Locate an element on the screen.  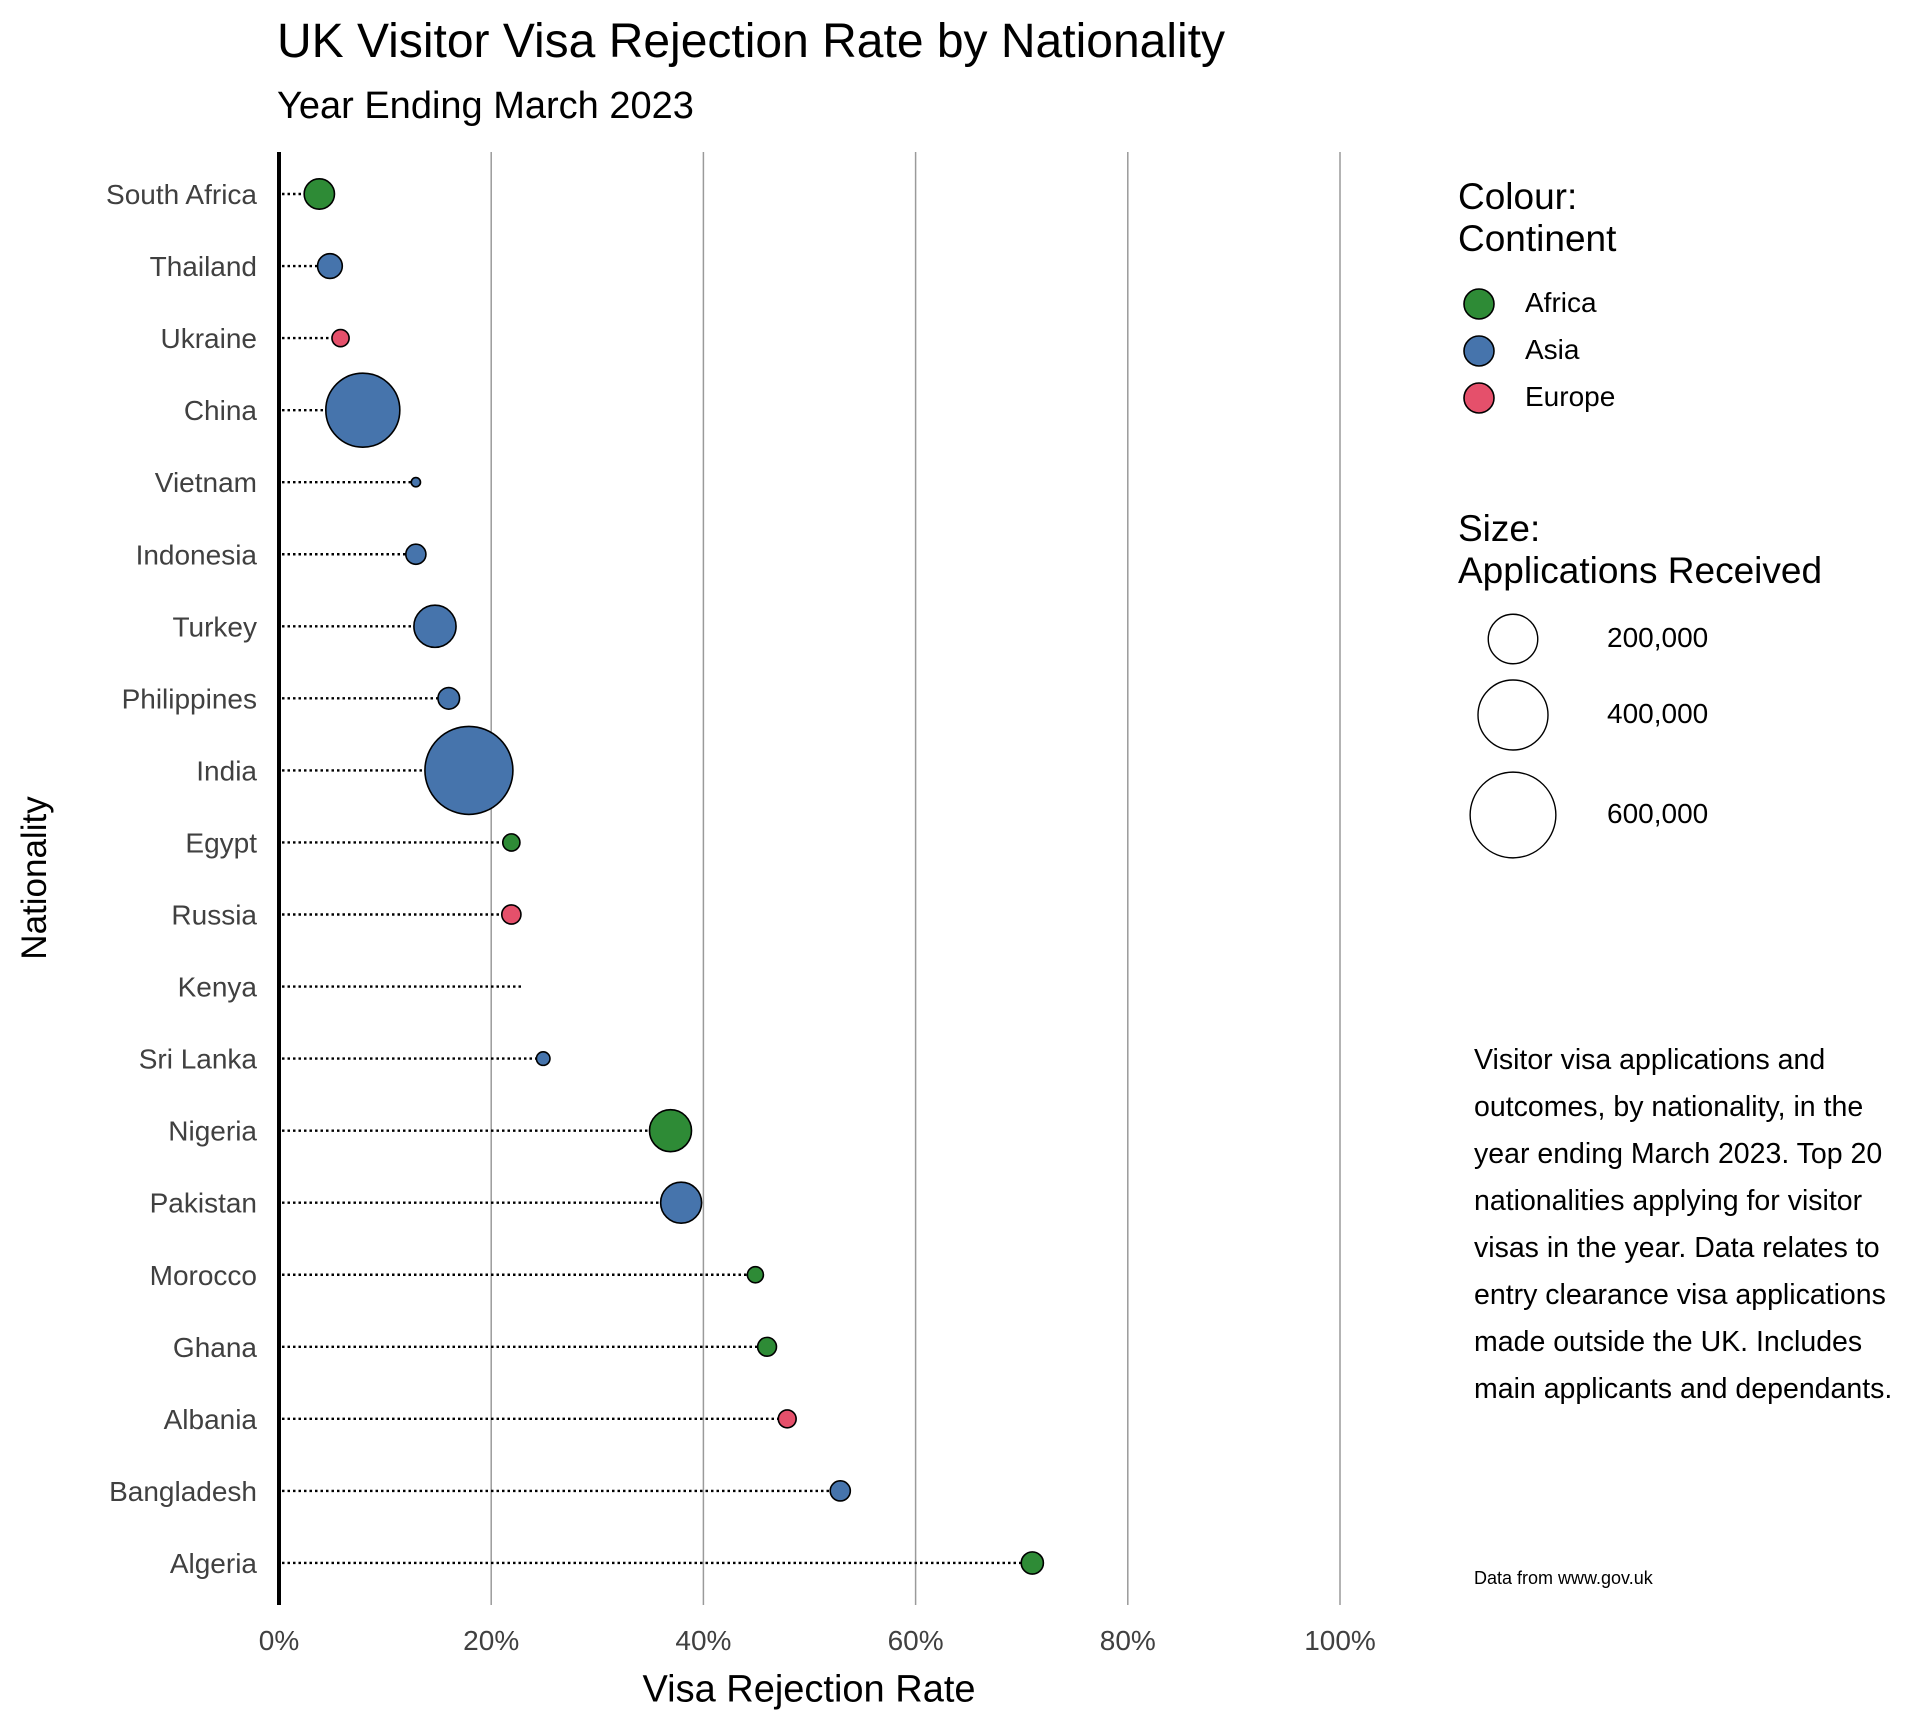
y-category-label: Sri Lanka is located at coordinates (198, 1059).